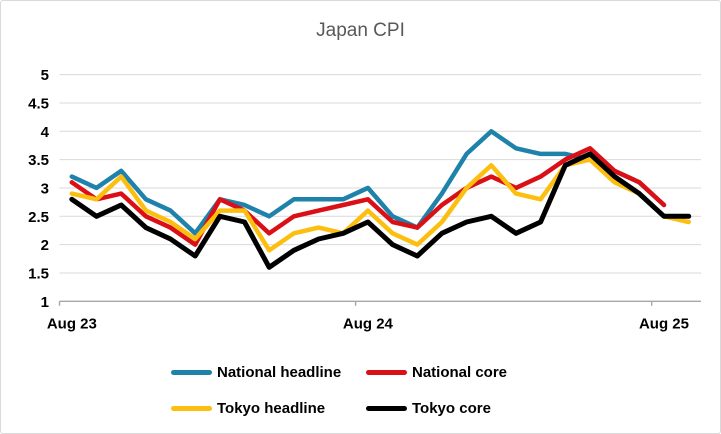  Describe the element at coordinates (38, 217) in the screenshot. I see `y-tick-label: 2.5` at that location.